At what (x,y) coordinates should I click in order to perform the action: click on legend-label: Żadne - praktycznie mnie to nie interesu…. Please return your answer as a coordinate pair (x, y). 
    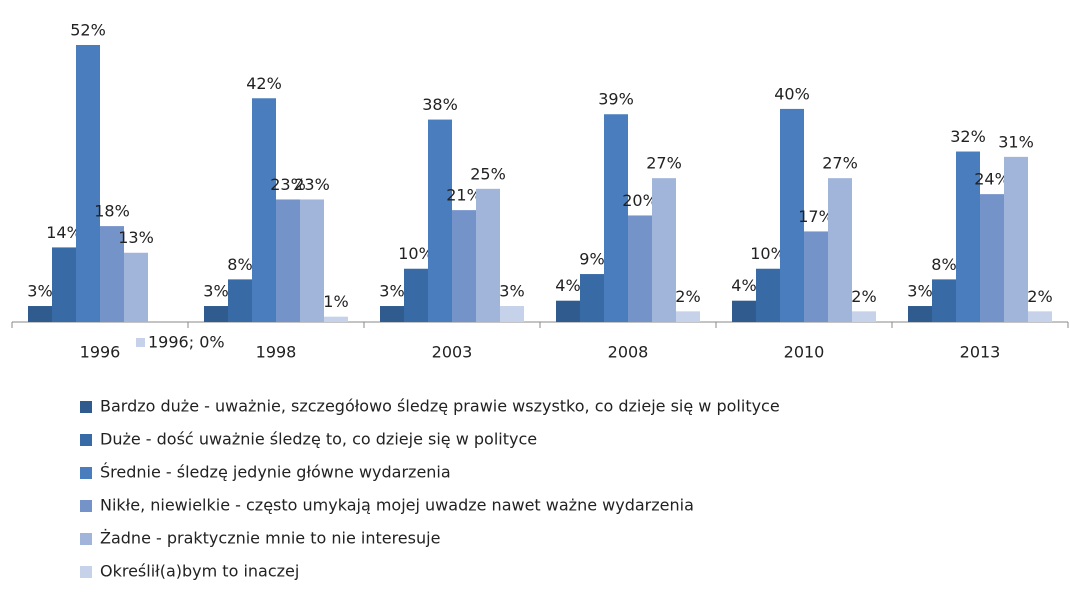
    Looking at the image, I should click on (270, 538).